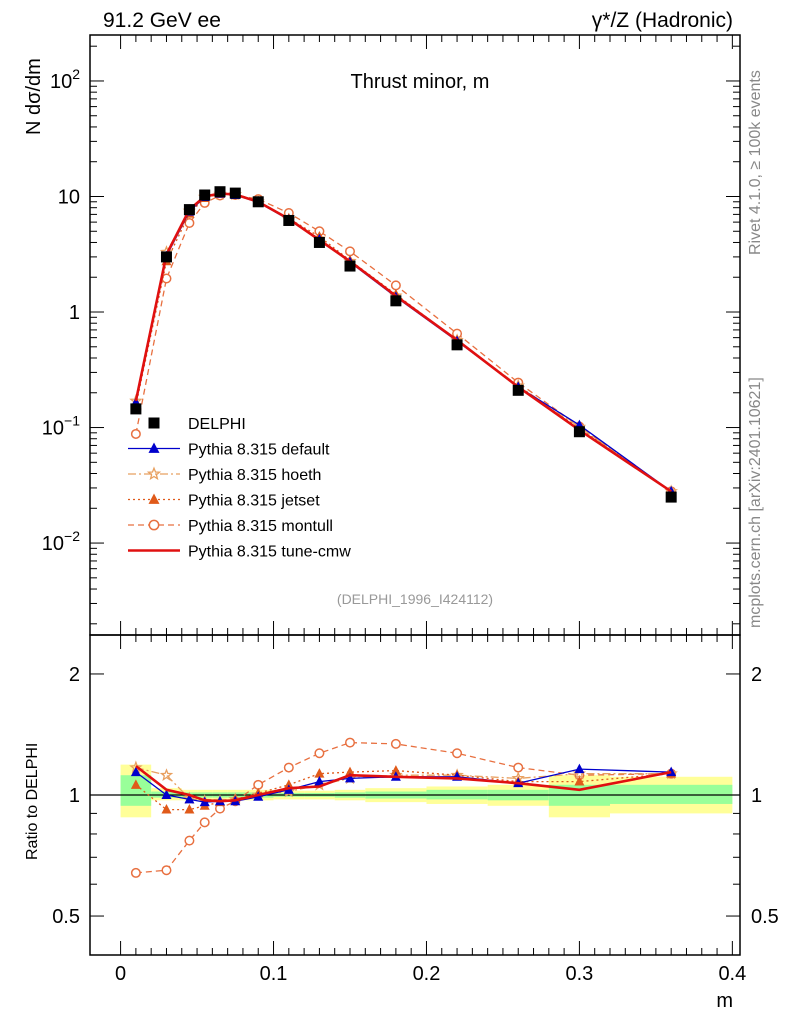 The height and width of the screenshot is (1024, 786). What do you see at coordinates (74, 796) in the screenshot?
I see `ratio-y-tick-label: 1` at bounding box center [74, 796].